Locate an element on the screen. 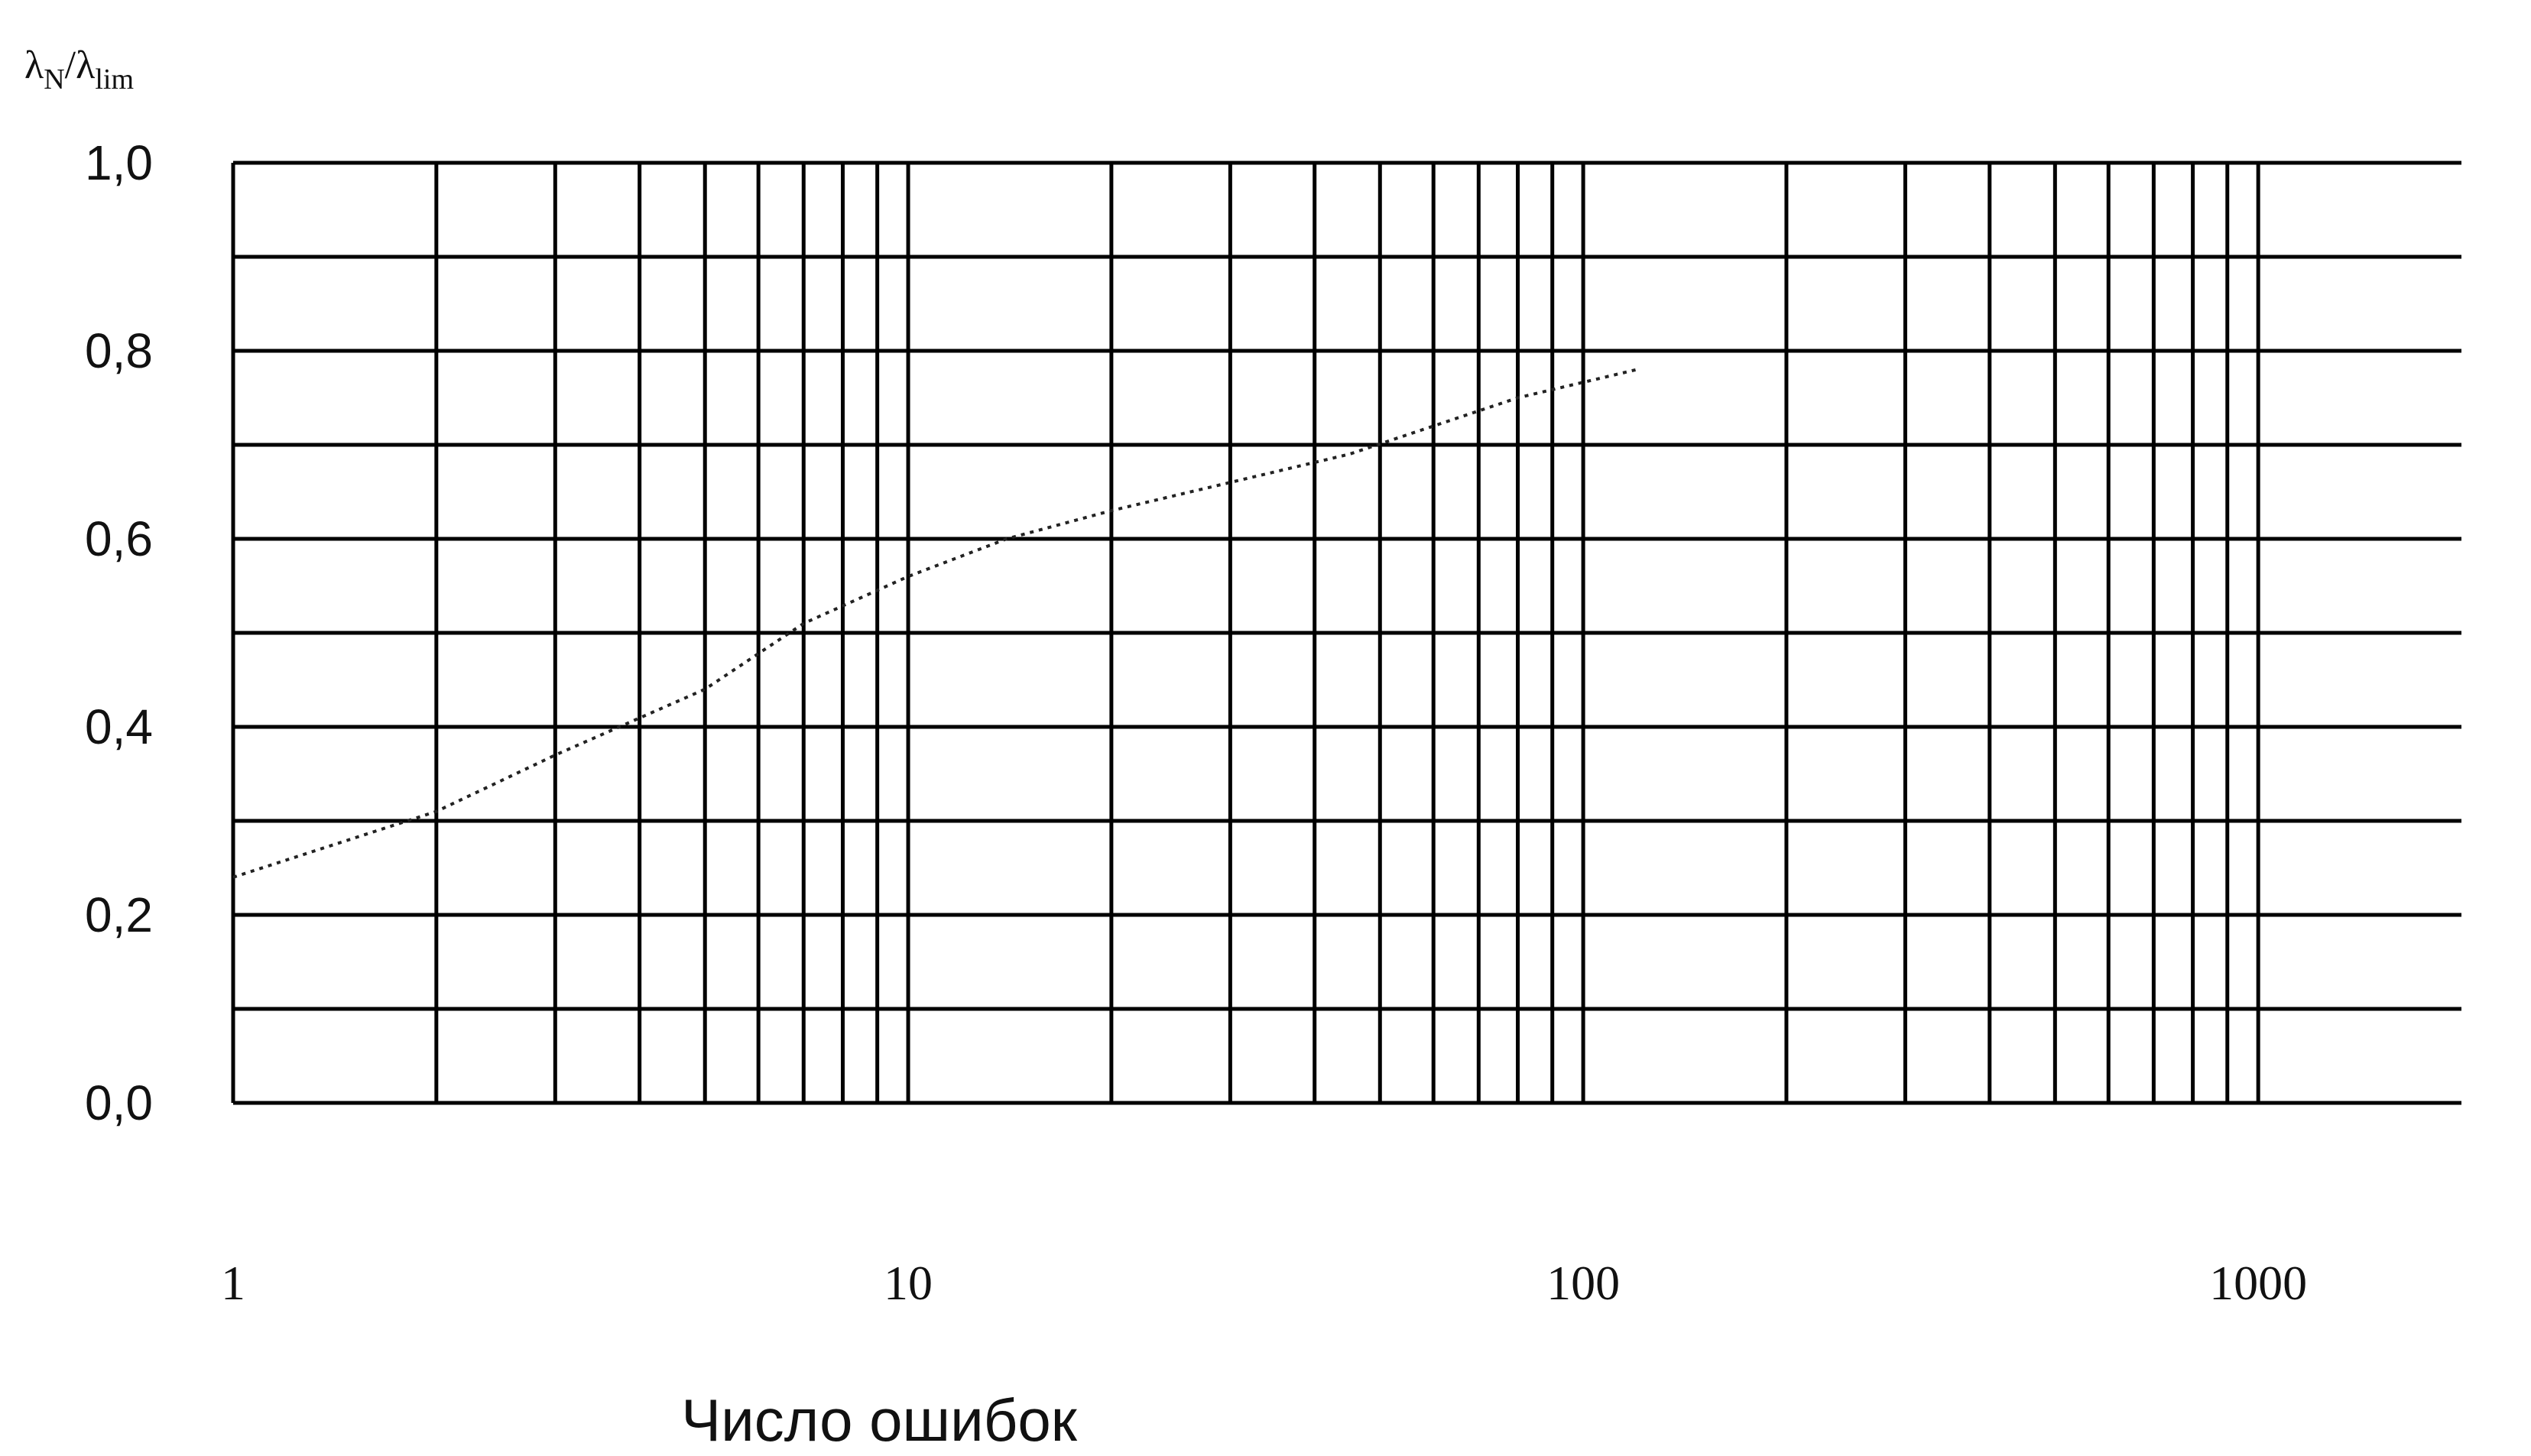  x-tick-label: 100 is located at coordinates (1583, 1283).